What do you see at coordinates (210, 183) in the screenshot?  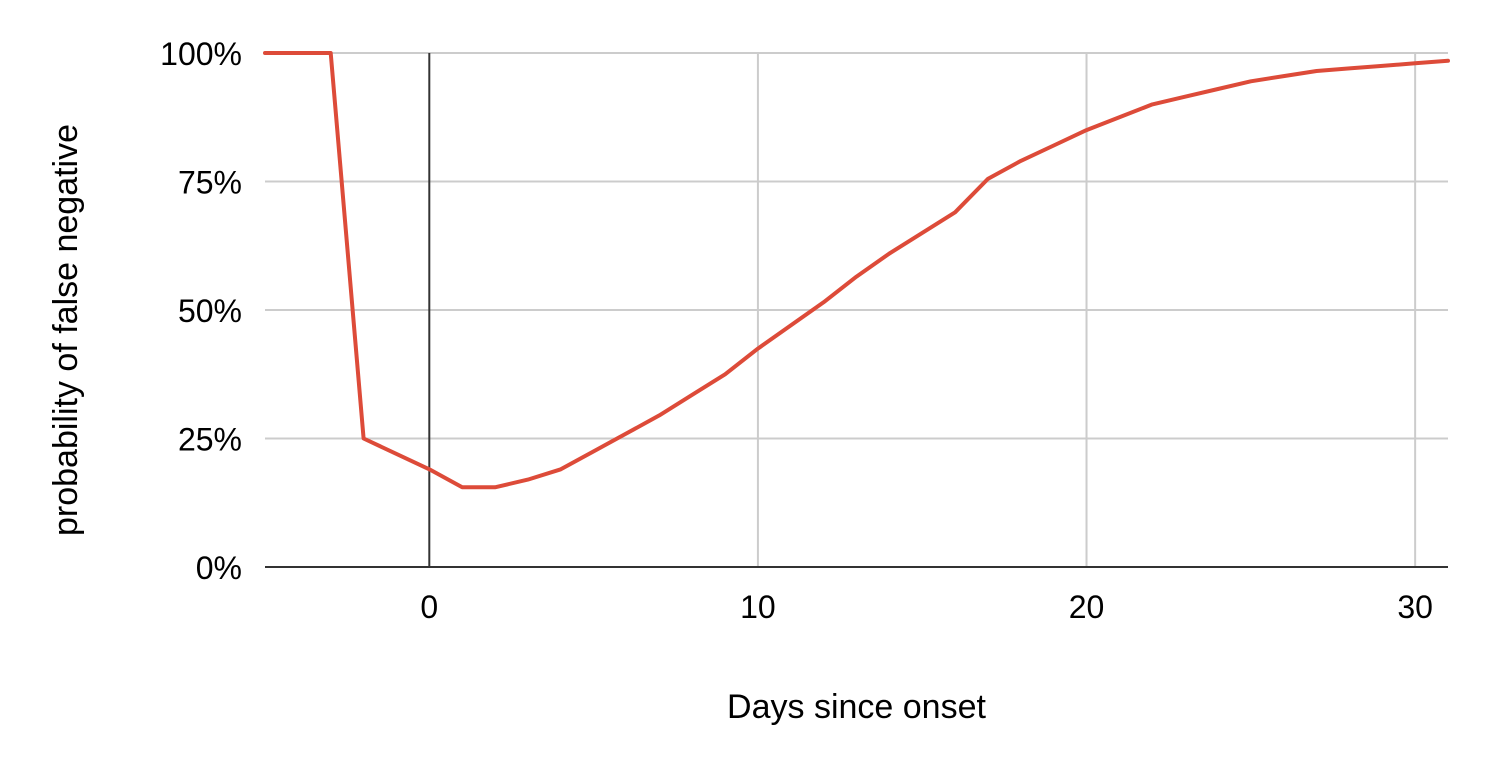 I see `y-tick-label: 75%` at bounding box center [210, 183].